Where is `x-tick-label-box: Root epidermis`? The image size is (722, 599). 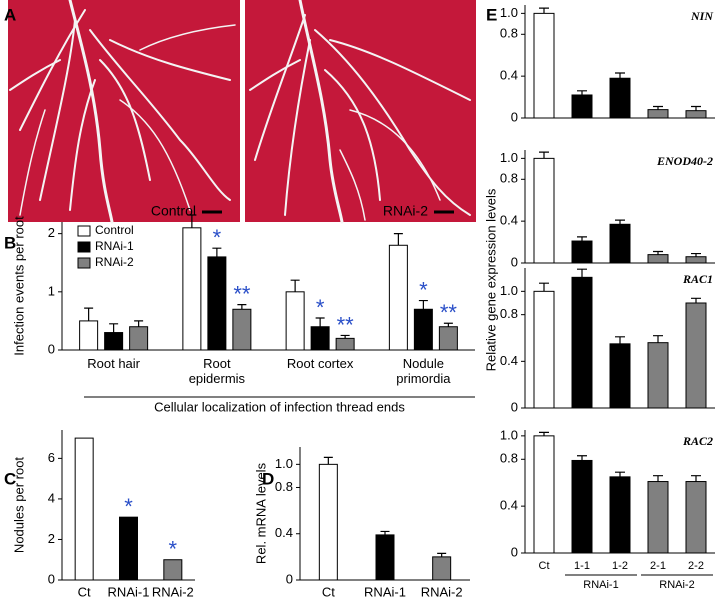 x-tick-label-box: Root epidermis is located at coordinates (217, 371).